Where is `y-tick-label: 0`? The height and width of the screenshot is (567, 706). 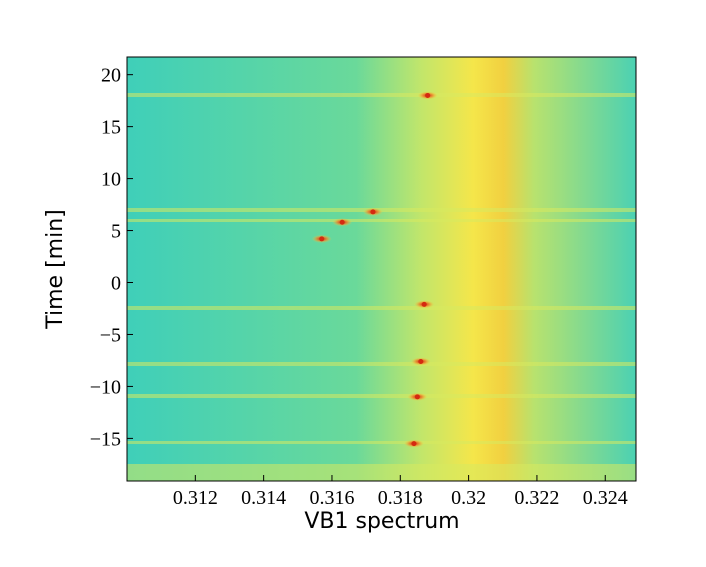
y-tick-label: 0 is located at coordinates (116, 284).